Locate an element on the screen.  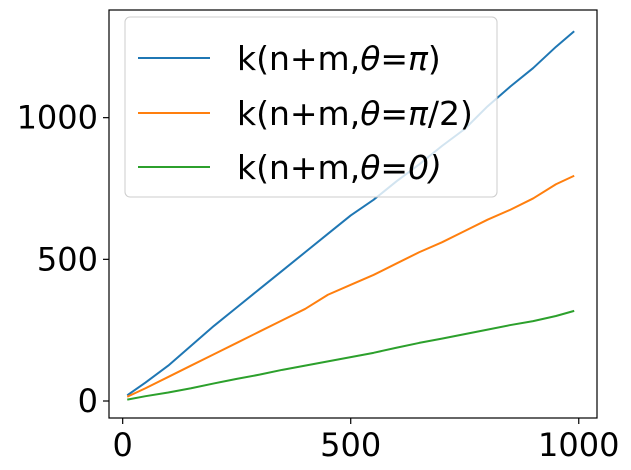
legend-label-0: k(n+m,θ=π) is located at coordinates (339, 58).